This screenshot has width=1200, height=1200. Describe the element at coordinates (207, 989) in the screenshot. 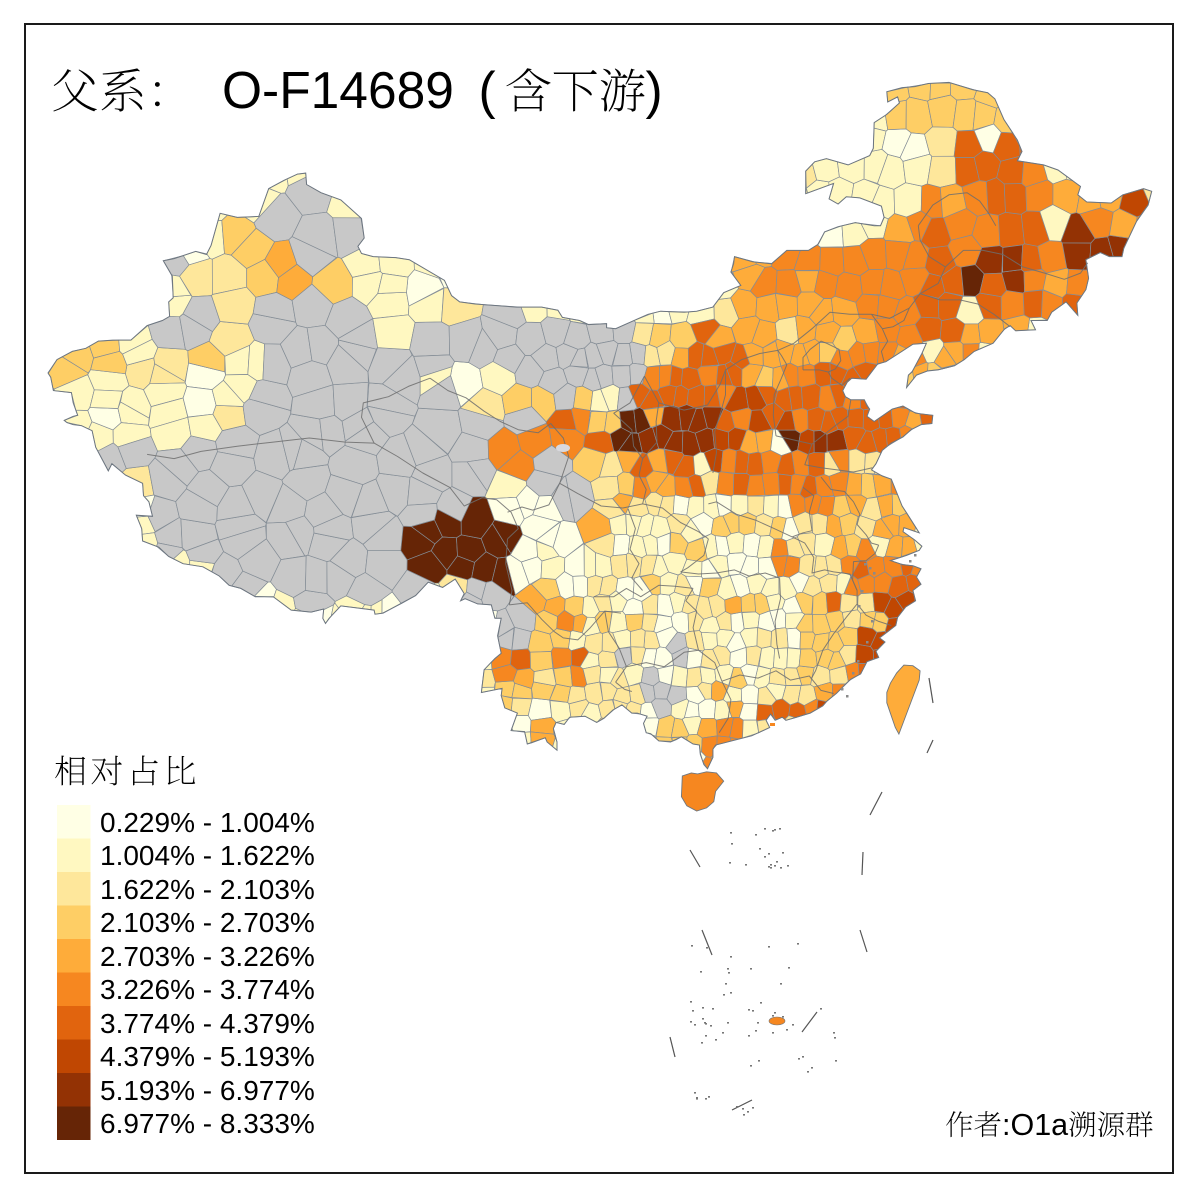

I see `svg-text: 3.226% - 3.774%` at that location.